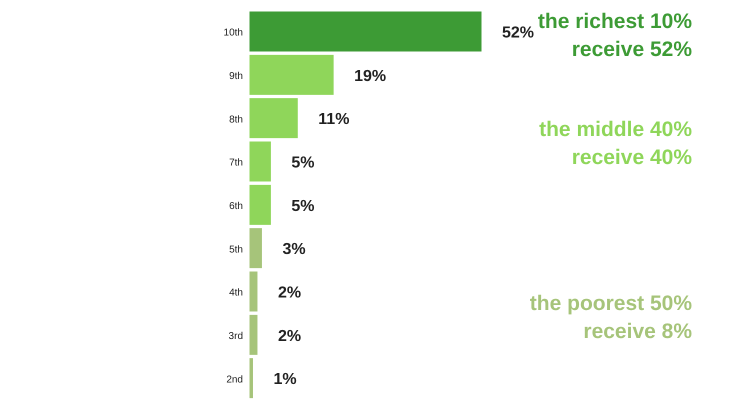 The width and height of the screenshot is (740, 400). Describe the element at coordinates (233, 33) in the screenshot. I see `y-tick-label: 10th` at that location.